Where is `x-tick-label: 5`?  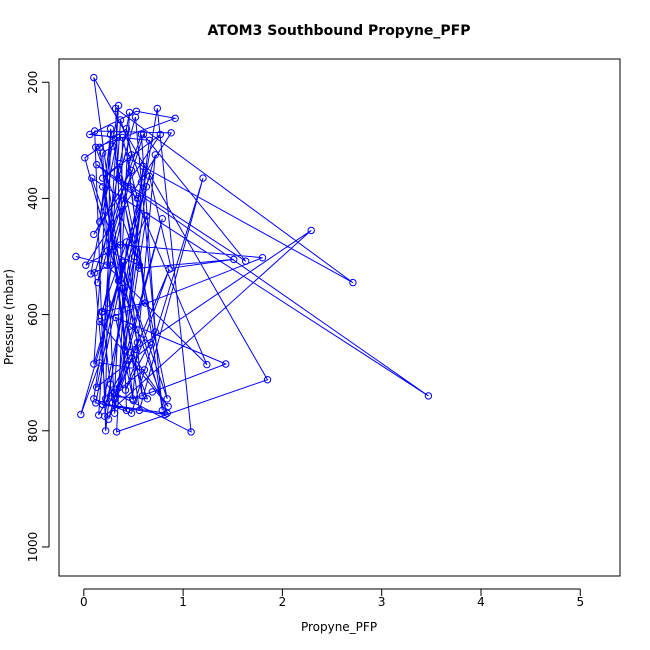 x-tick-label: 5 is located at coordinates (580, 602).